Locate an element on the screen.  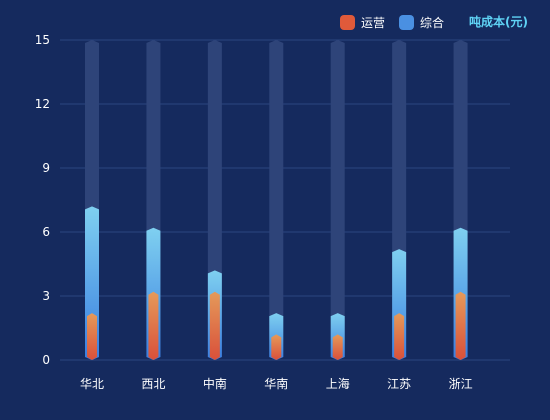
legend-item-operations: 运营 is located at coordinates (362, 22).